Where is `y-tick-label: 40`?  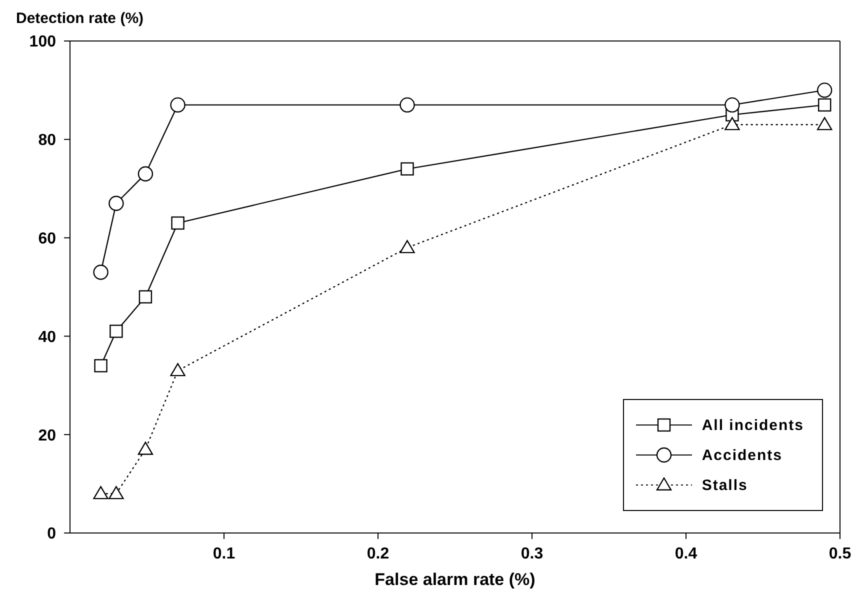 y-tick-label: 40 is located at coordinates (47, 337).